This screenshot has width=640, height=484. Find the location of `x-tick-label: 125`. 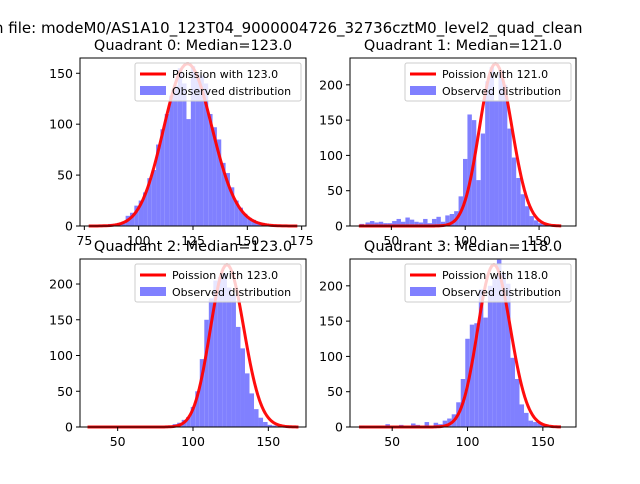

x-tick-label: 125 is located at coordinates (193, 240).